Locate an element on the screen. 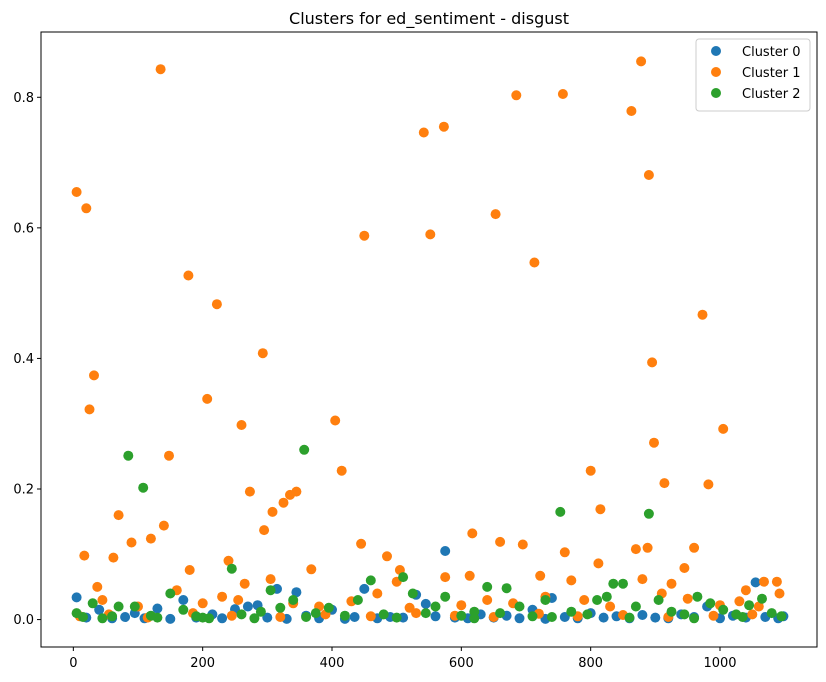 Image resolution: width=826 pixels, height=682 pixels. y-tick-label-0: 0.0 is located at coordinates (23, 620).